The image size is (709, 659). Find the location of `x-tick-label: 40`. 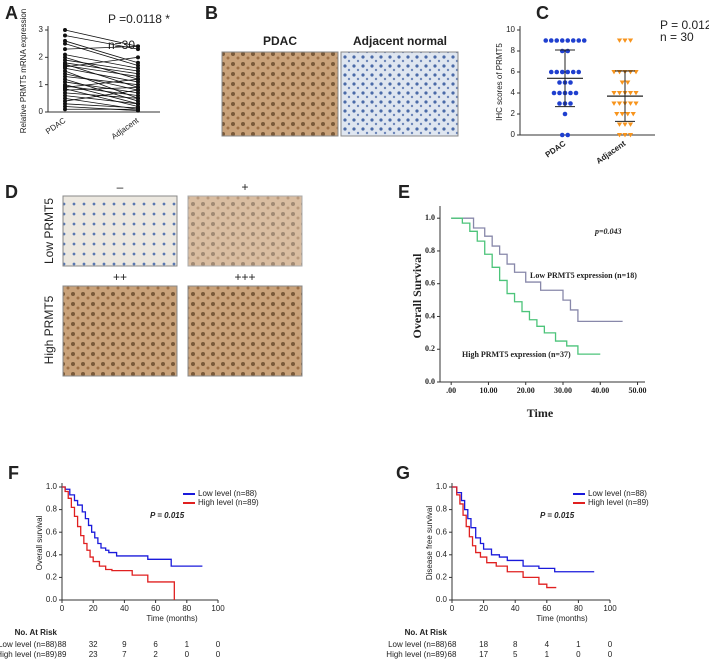

x-tick-label: 40 is located at coordinates (515, 608).